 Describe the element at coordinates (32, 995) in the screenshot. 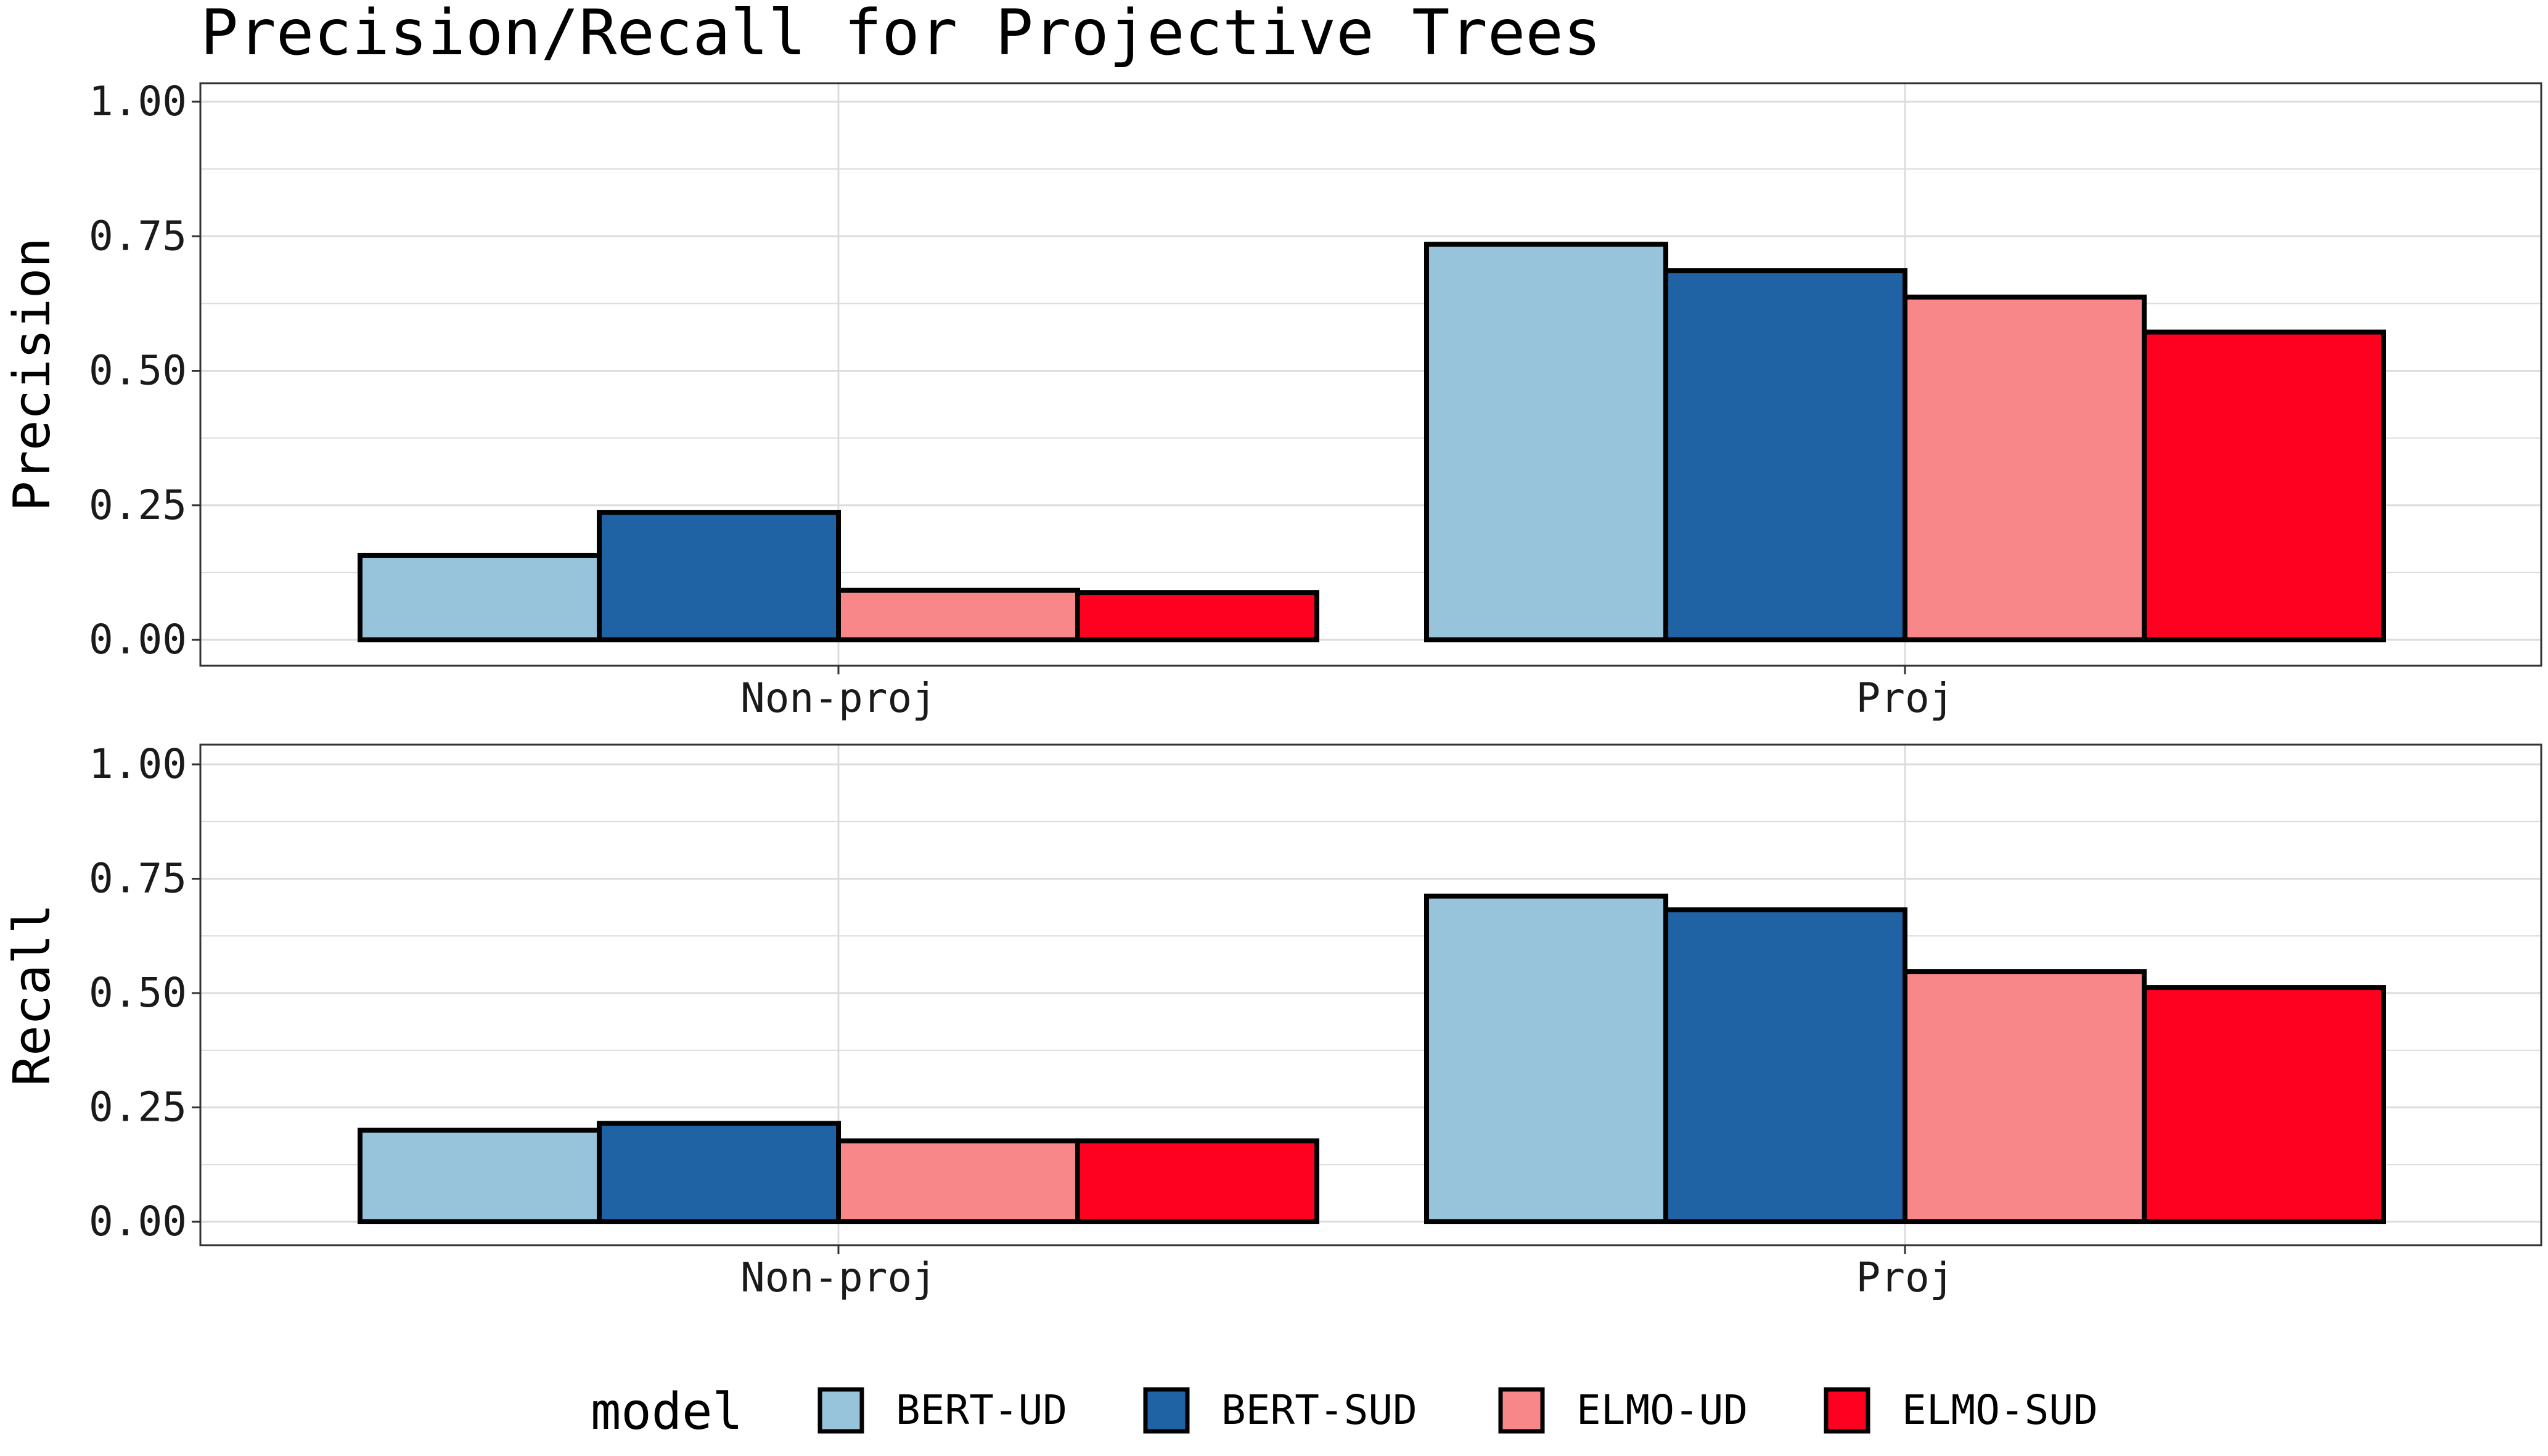

I see `y-axis-title-recall: Recall` at that location.